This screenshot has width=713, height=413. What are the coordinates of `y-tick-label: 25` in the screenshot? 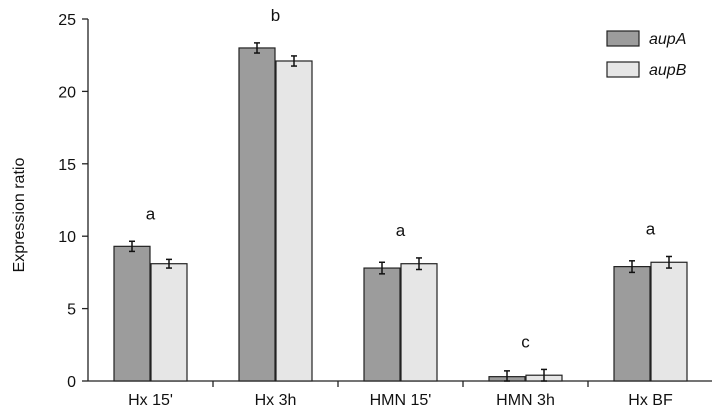 It's located at (67, 20).